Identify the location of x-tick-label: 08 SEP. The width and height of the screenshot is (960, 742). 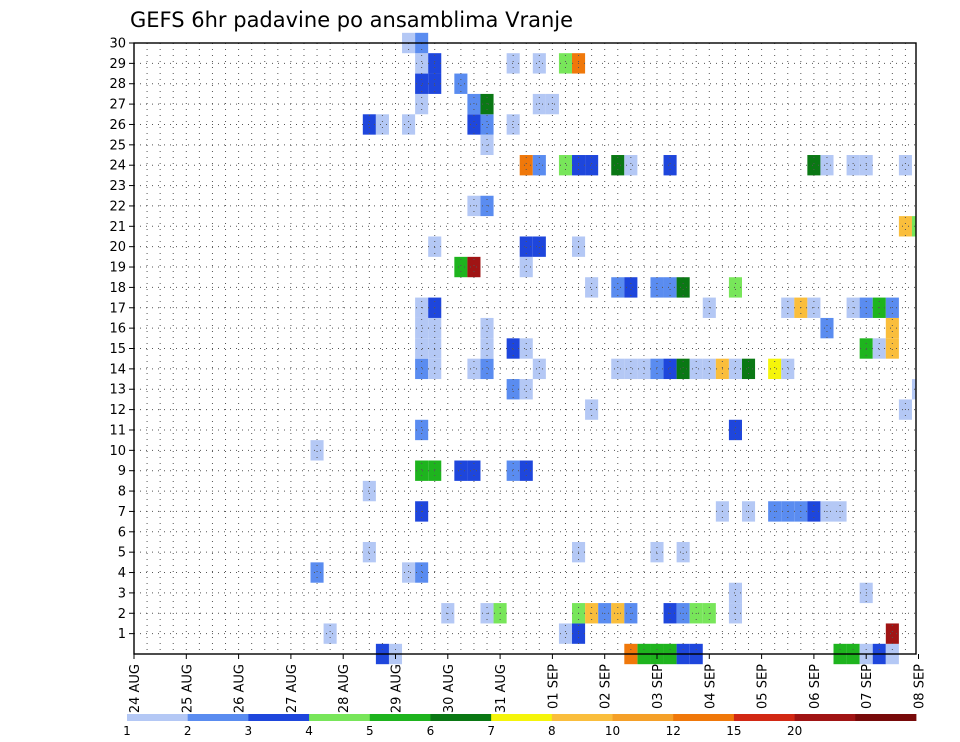
(920, 686).